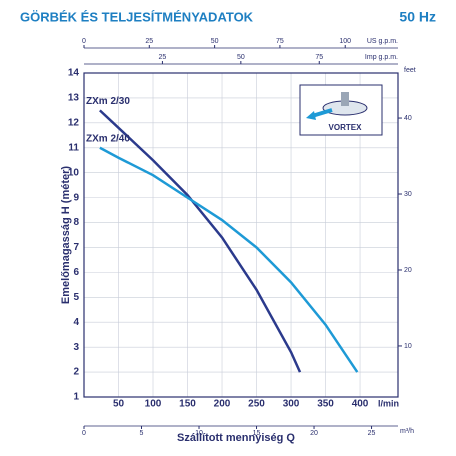 Image resolution: width=456 pixels, height=456 pixels. I want to click on y-tick-label: 1, so click(76, 397).